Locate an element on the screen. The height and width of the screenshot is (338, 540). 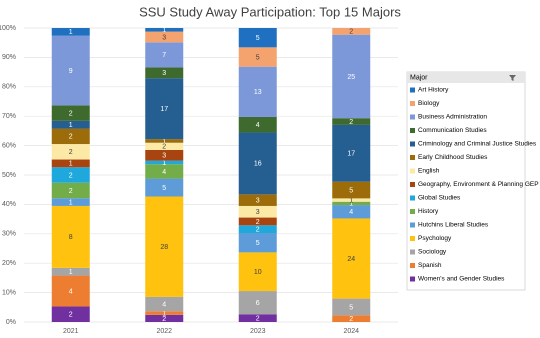
data-label: 9 is located at coordinates (71, 71).